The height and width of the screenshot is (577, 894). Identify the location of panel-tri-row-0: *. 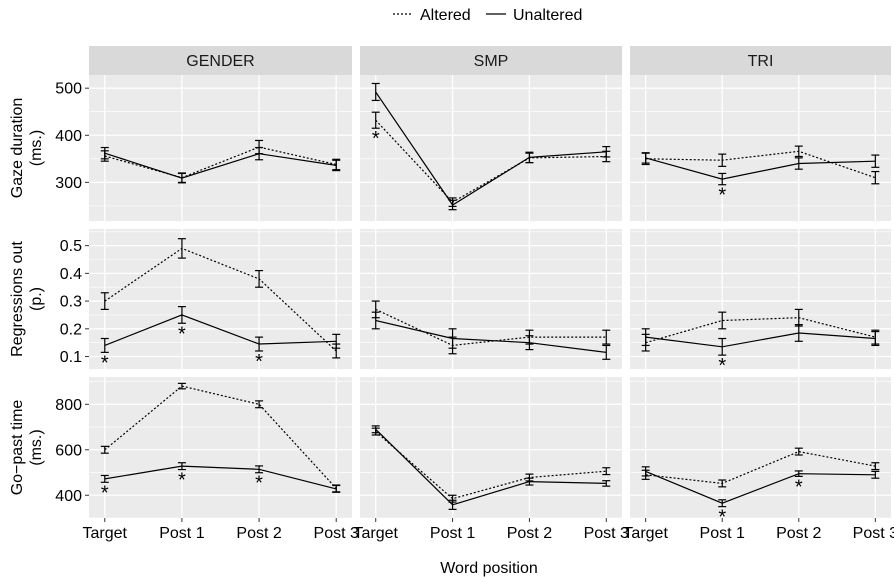
(760, 148).